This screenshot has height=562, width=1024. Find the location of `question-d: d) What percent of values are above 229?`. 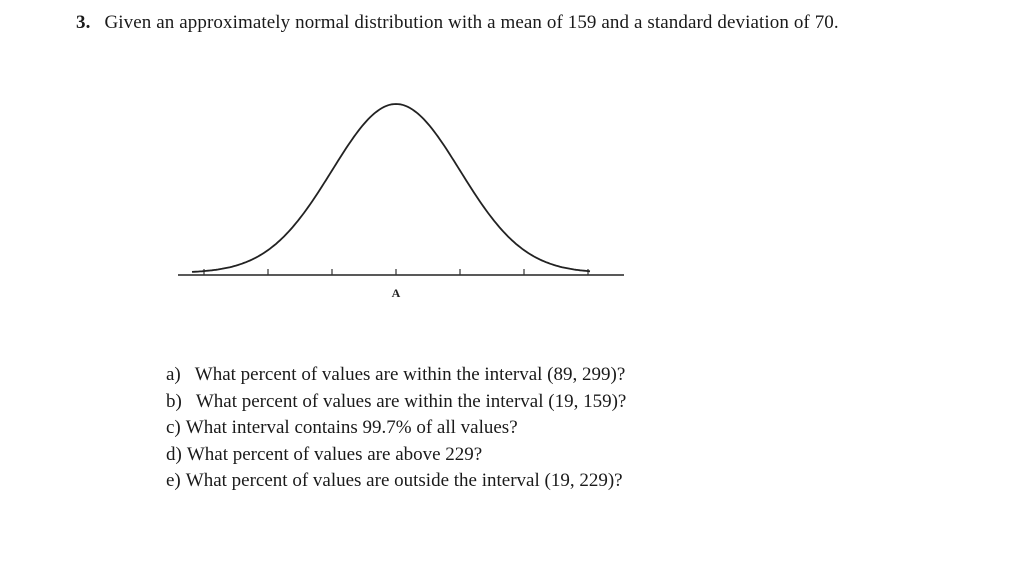

question-d: d) What percent of values are above 229? is located at coordinates (396, 455).